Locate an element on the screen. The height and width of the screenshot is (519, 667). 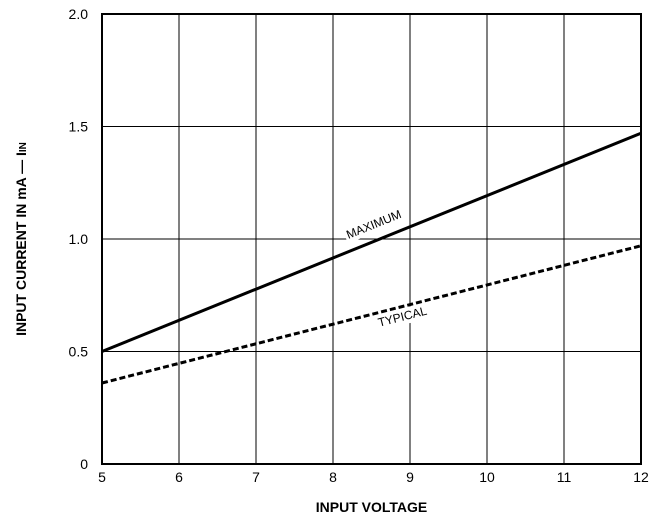
x-tick-label: 12 is located at coordinates (641, 477).